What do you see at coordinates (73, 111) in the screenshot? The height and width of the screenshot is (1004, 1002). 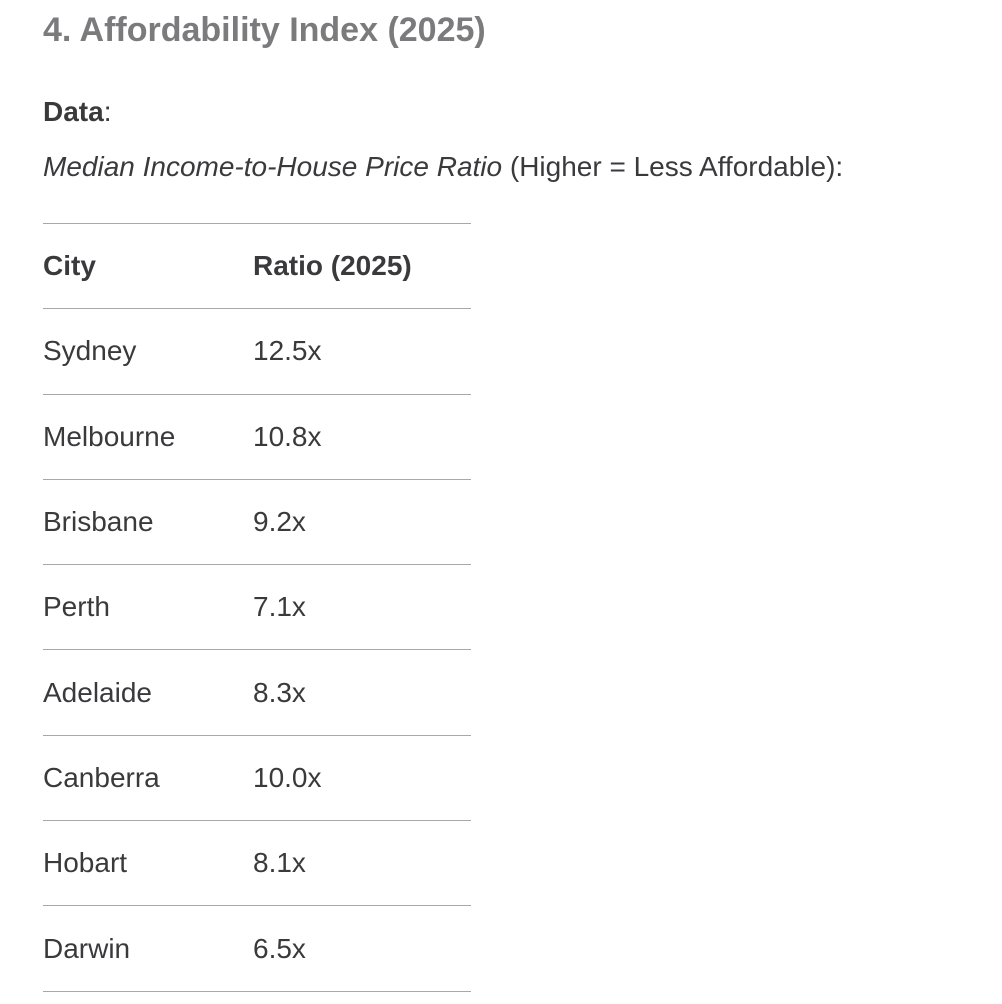 I see `data-label: Data` at bounding box center [73, 111].